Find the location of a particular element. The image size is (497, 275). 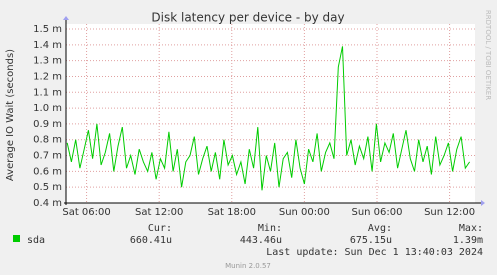

x-tick-label: Sat 12:00 is located at coordinates (159, 212).